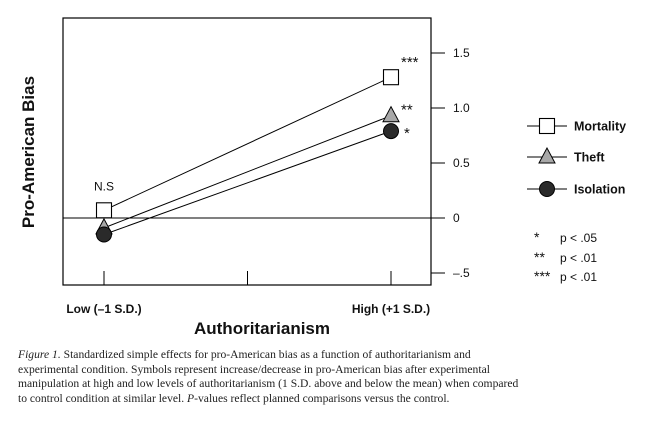 The height and width of the screenshot is (426, 654). I want to click on series-line-mortality, so click(247, 143).